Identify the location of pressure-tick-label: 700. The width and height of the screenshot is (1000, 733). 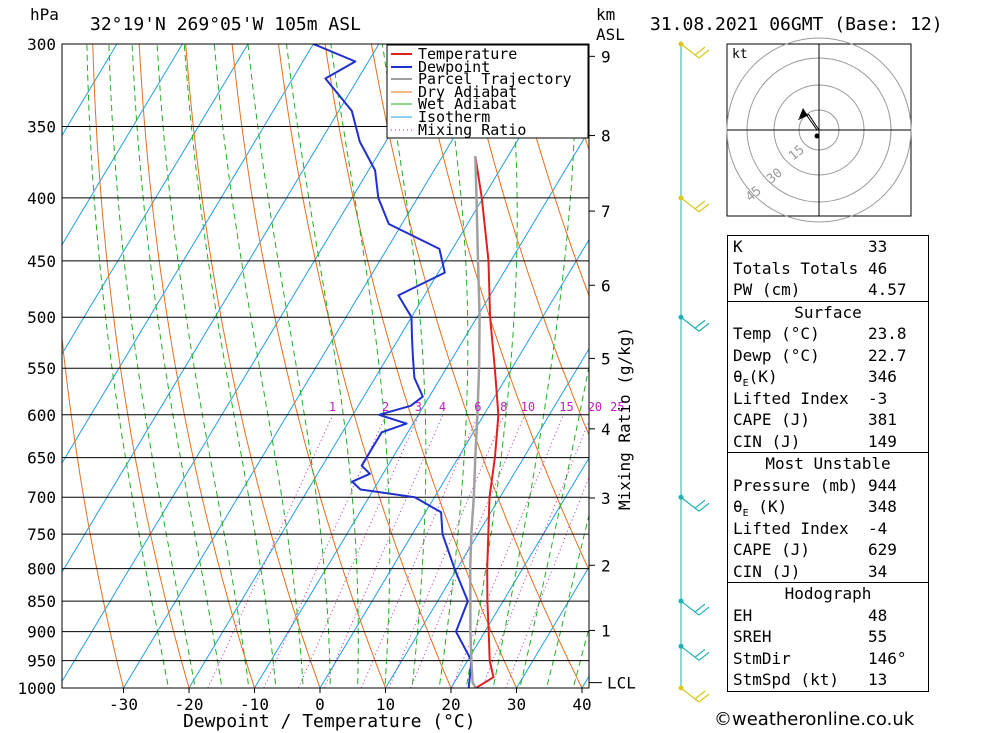
(41, 497).